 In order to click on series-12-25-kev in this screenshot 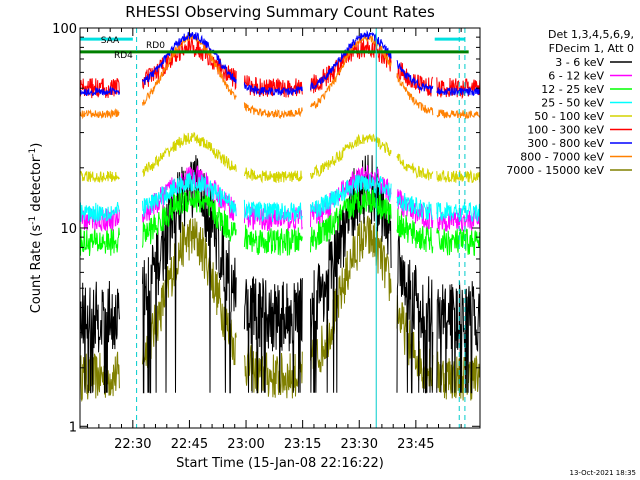, I will do `click(280, 222)`.